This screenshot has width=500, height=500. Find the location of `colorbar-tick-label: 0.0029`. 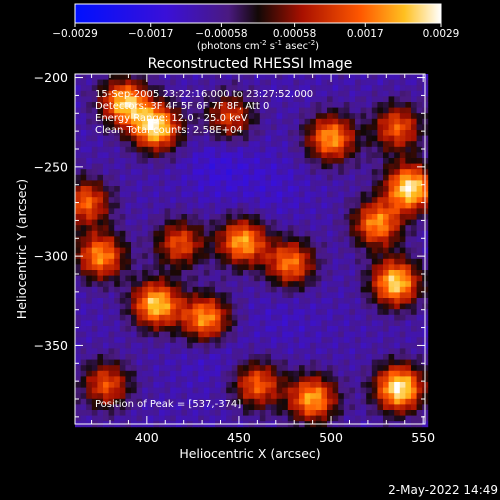

colorbar-tick-label: 0.0029 is located at coordinates (441, 34).